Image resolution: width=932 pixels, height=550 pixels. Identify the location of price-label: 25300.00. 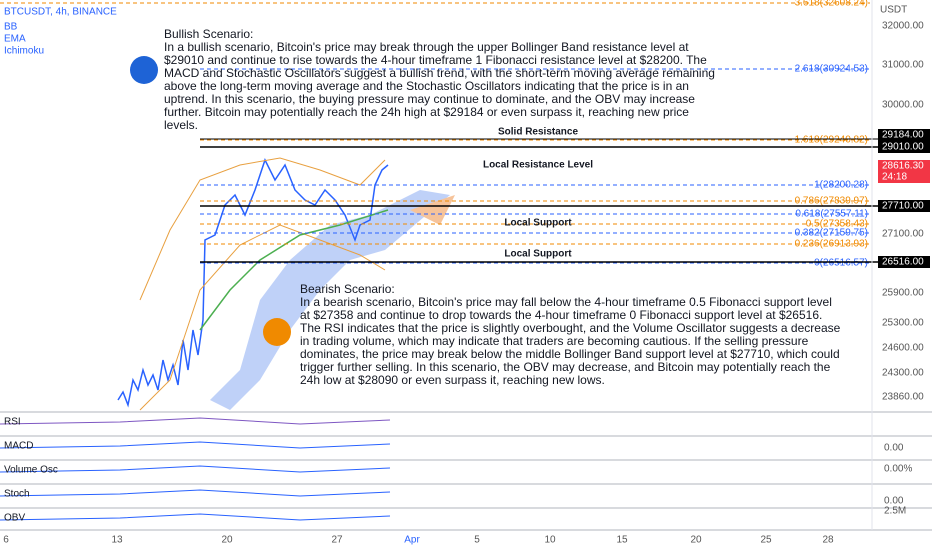
(903, 323).